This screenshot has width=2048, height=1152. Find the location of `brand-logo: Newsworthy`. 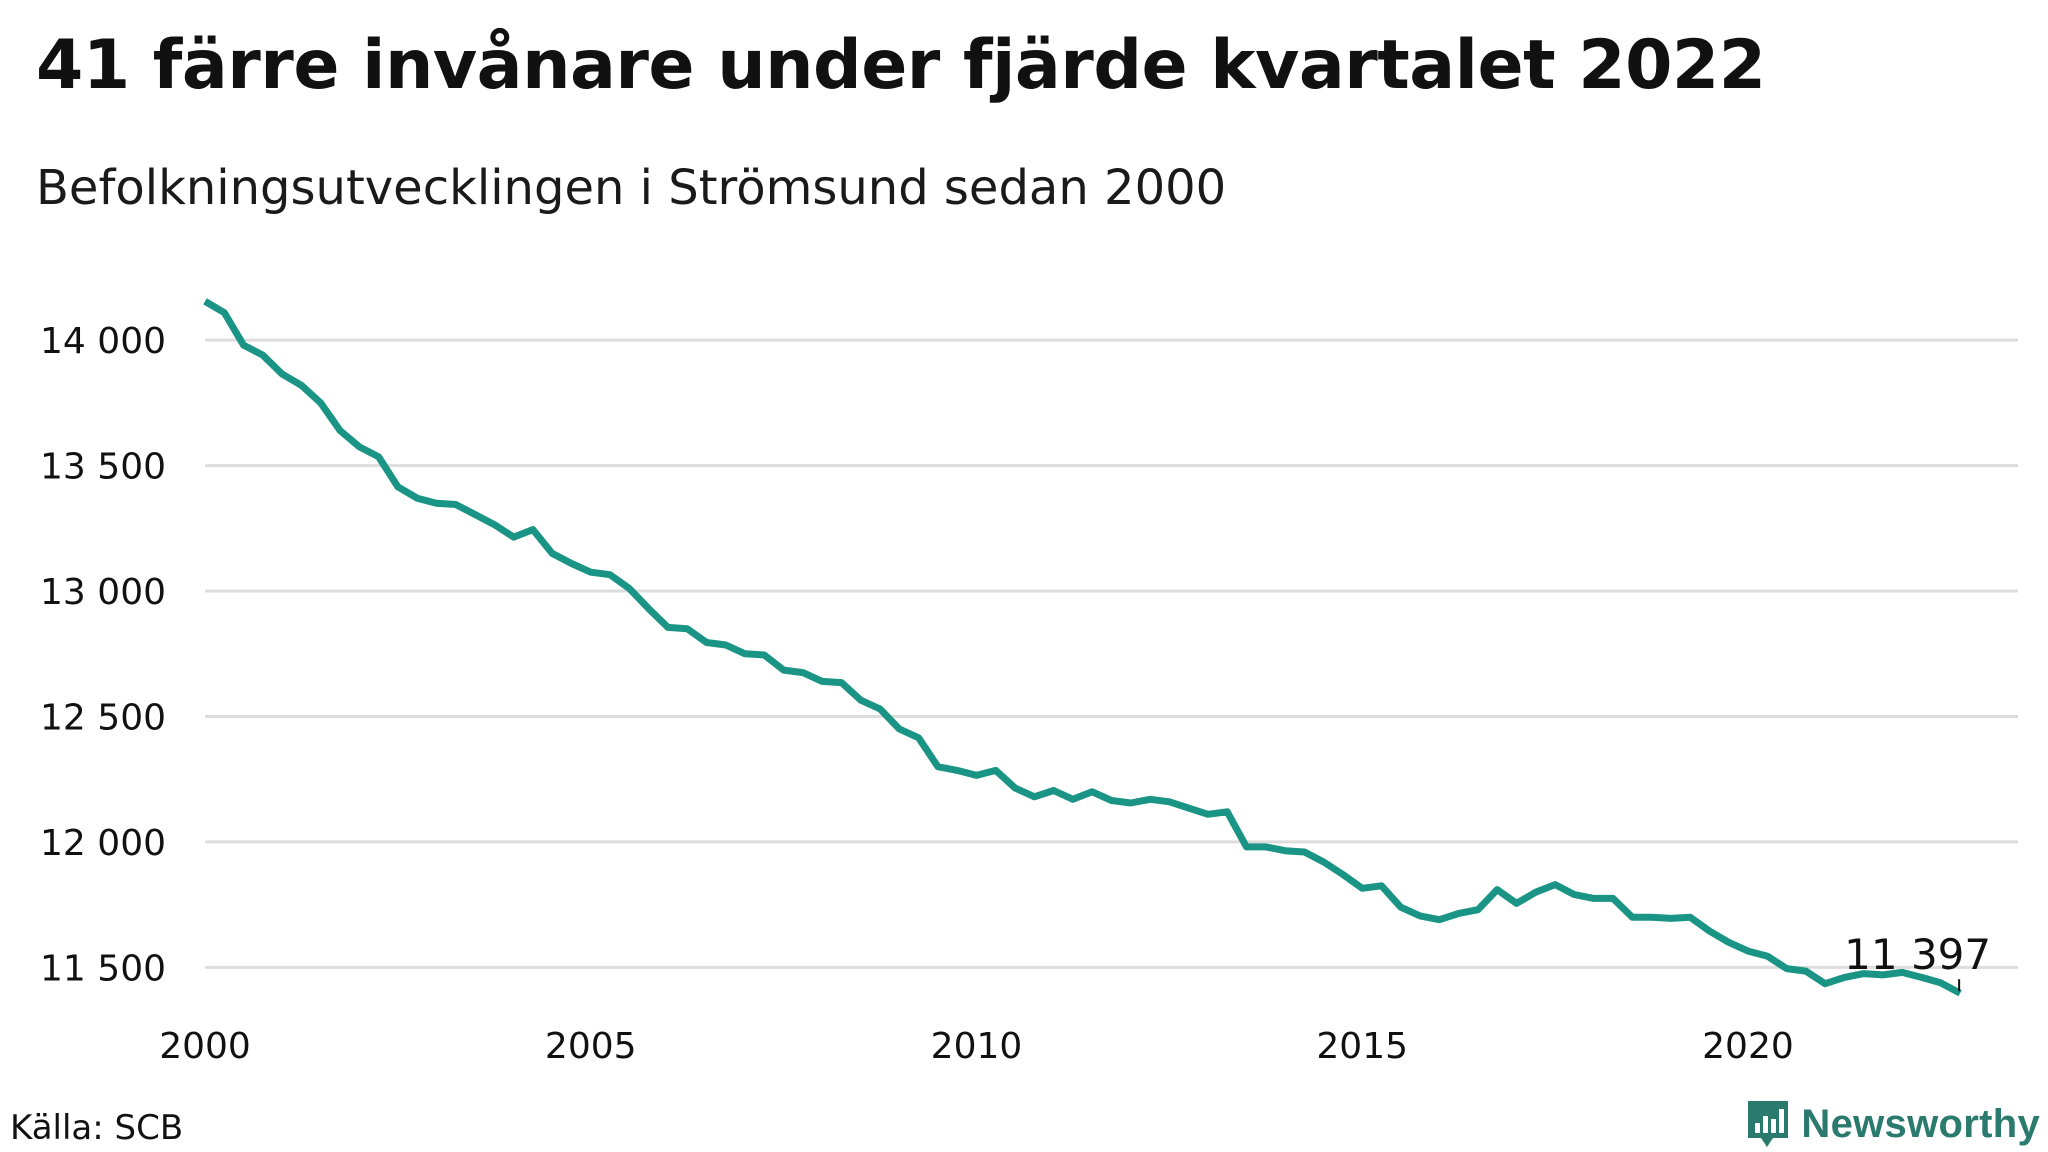

brand-logo: Newsworthy is located at coordinates (1892, 1124).